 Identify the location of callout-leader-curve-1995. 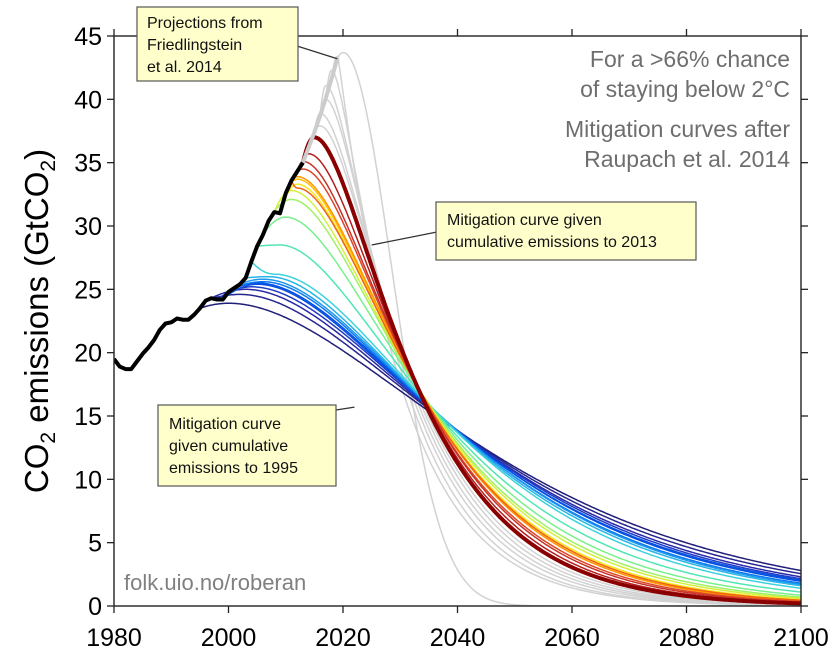
(345, 408).